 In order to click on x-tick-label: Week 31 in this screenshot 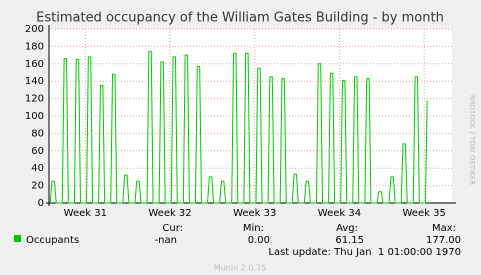, I will do `click(85, 213)`.